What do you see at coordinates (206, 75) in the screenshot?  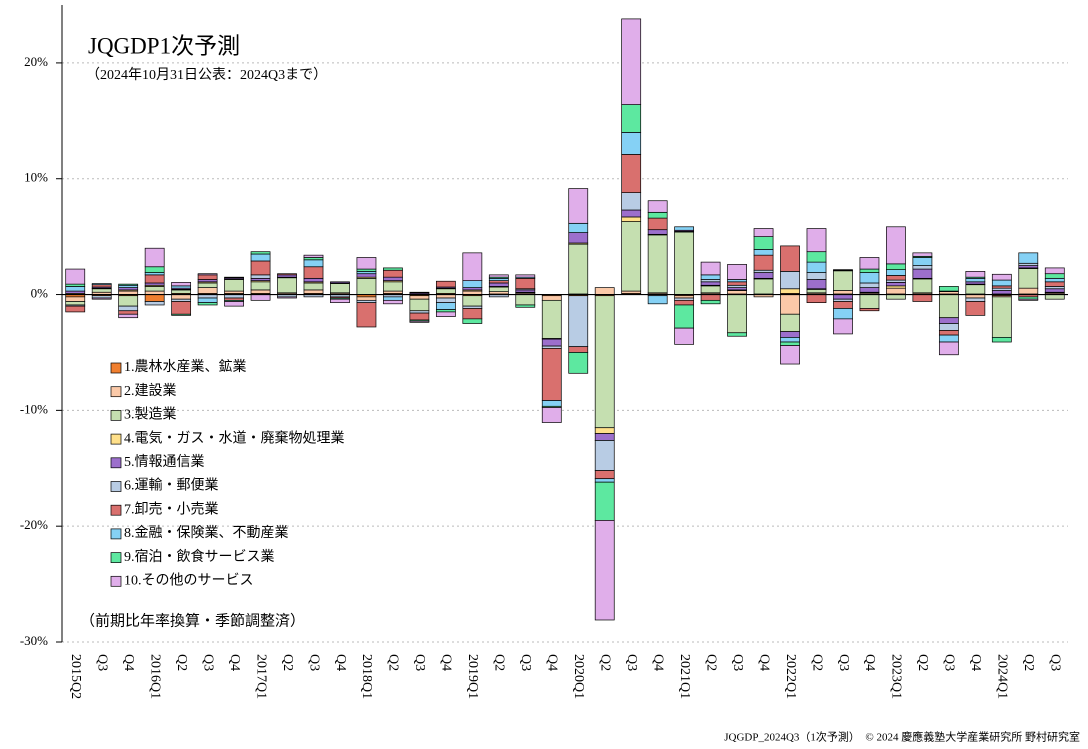 I see `chart-subtitle: （2024年10月31日公表：2024Q3まで）` at bounding box center [206, 75].